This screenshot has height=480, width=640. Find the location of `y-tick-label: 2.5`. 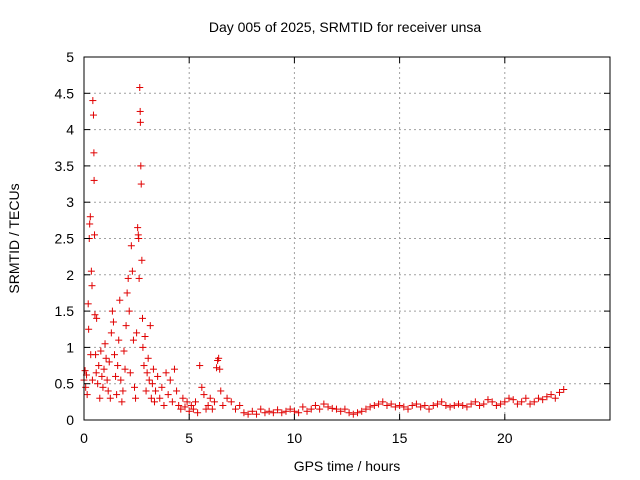

y-tick-label: 2.5 is located at coordinates (65, 239).